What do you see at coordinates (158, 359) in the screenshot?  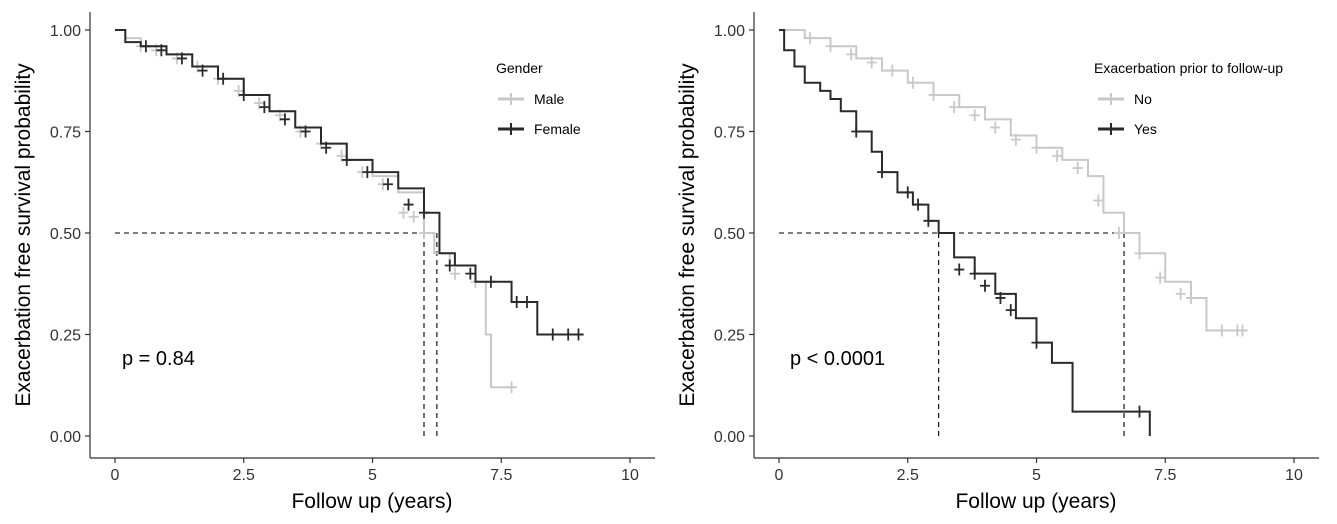 I see `p-value-annotation: p = 0.84` at bounding box center [158, 359].